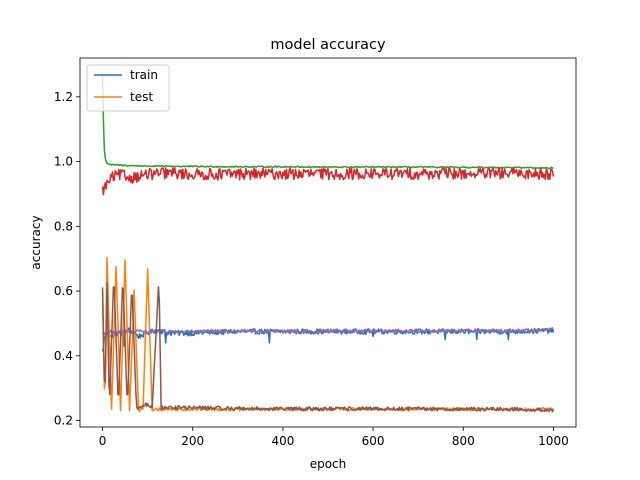 This screenshot has width=640, height=480. I want to click on y-tick-label: 0.6, so click(63, 291).